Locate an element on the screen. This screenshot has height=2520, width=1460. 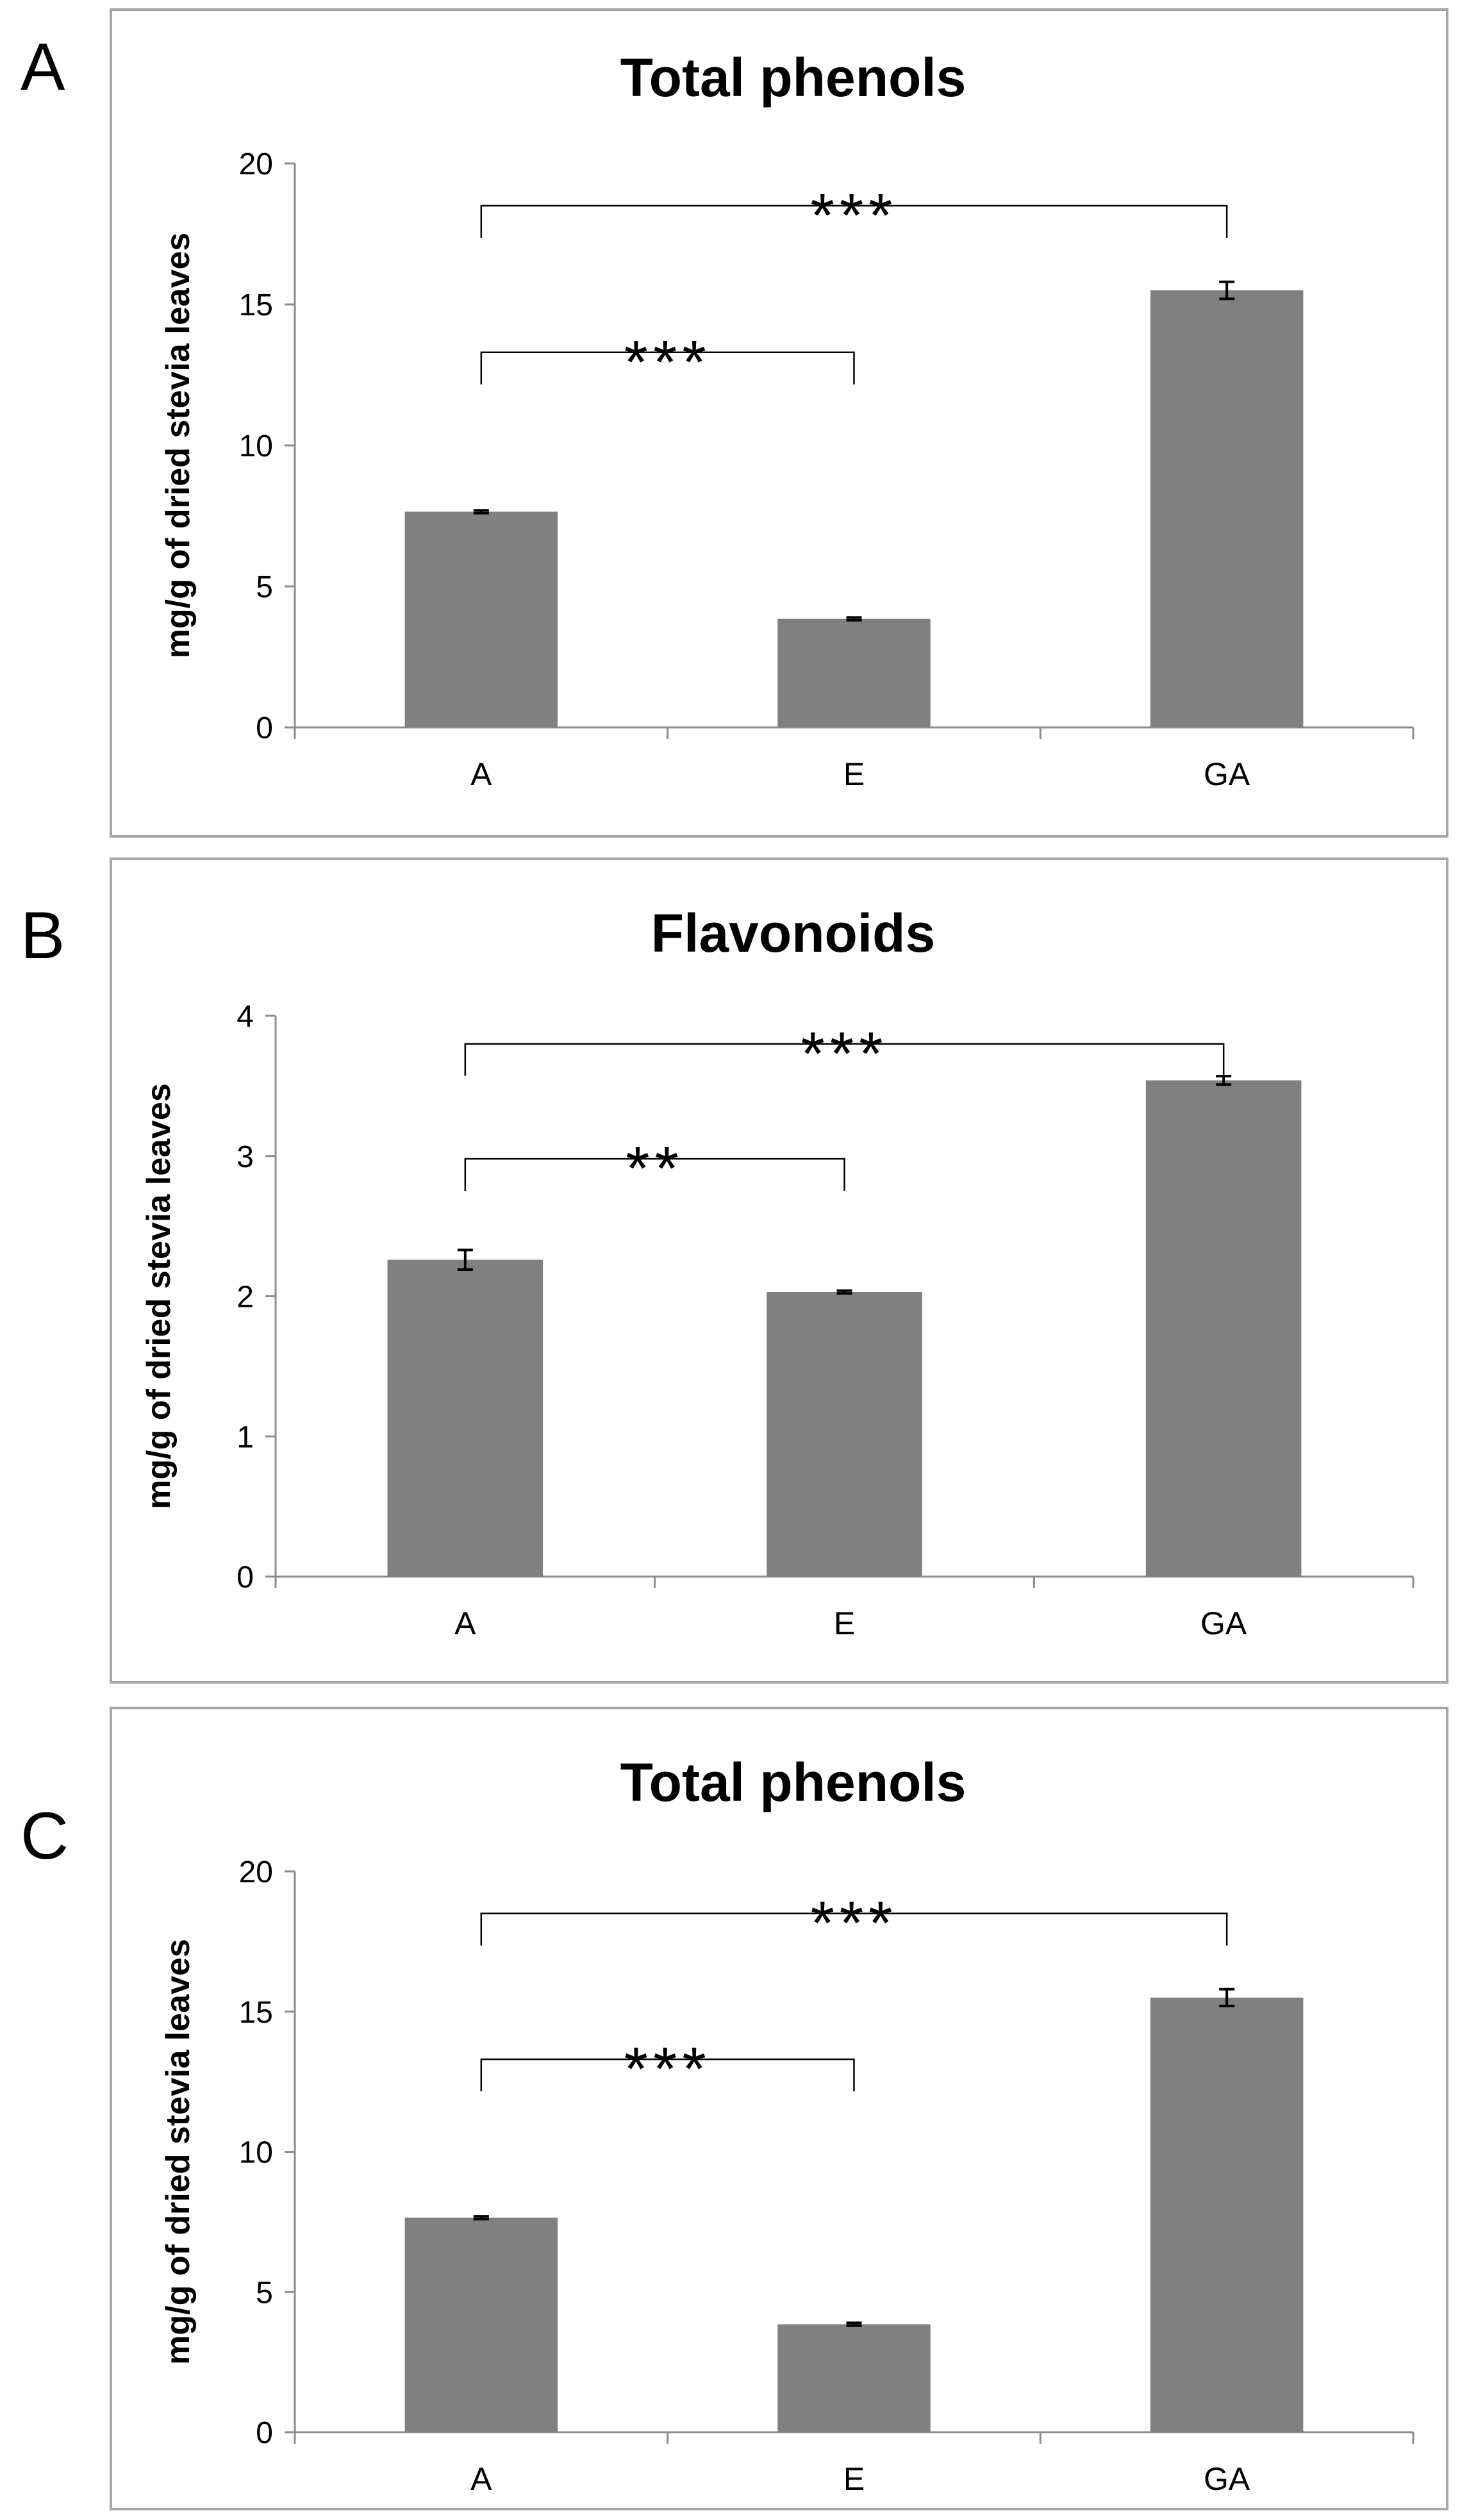
y-tick-label: 4 is located at coordinates (245, 1017).